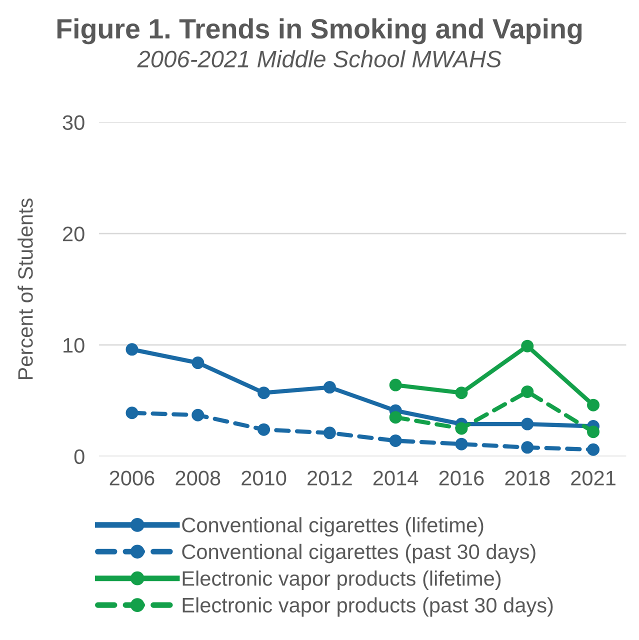 The image size is (639, 640). What do you see at coordinates (341, 580) in the screenshot?
I see `legend-label: Electronic vapor products (lifetime)` at bounding box center [341, 580].